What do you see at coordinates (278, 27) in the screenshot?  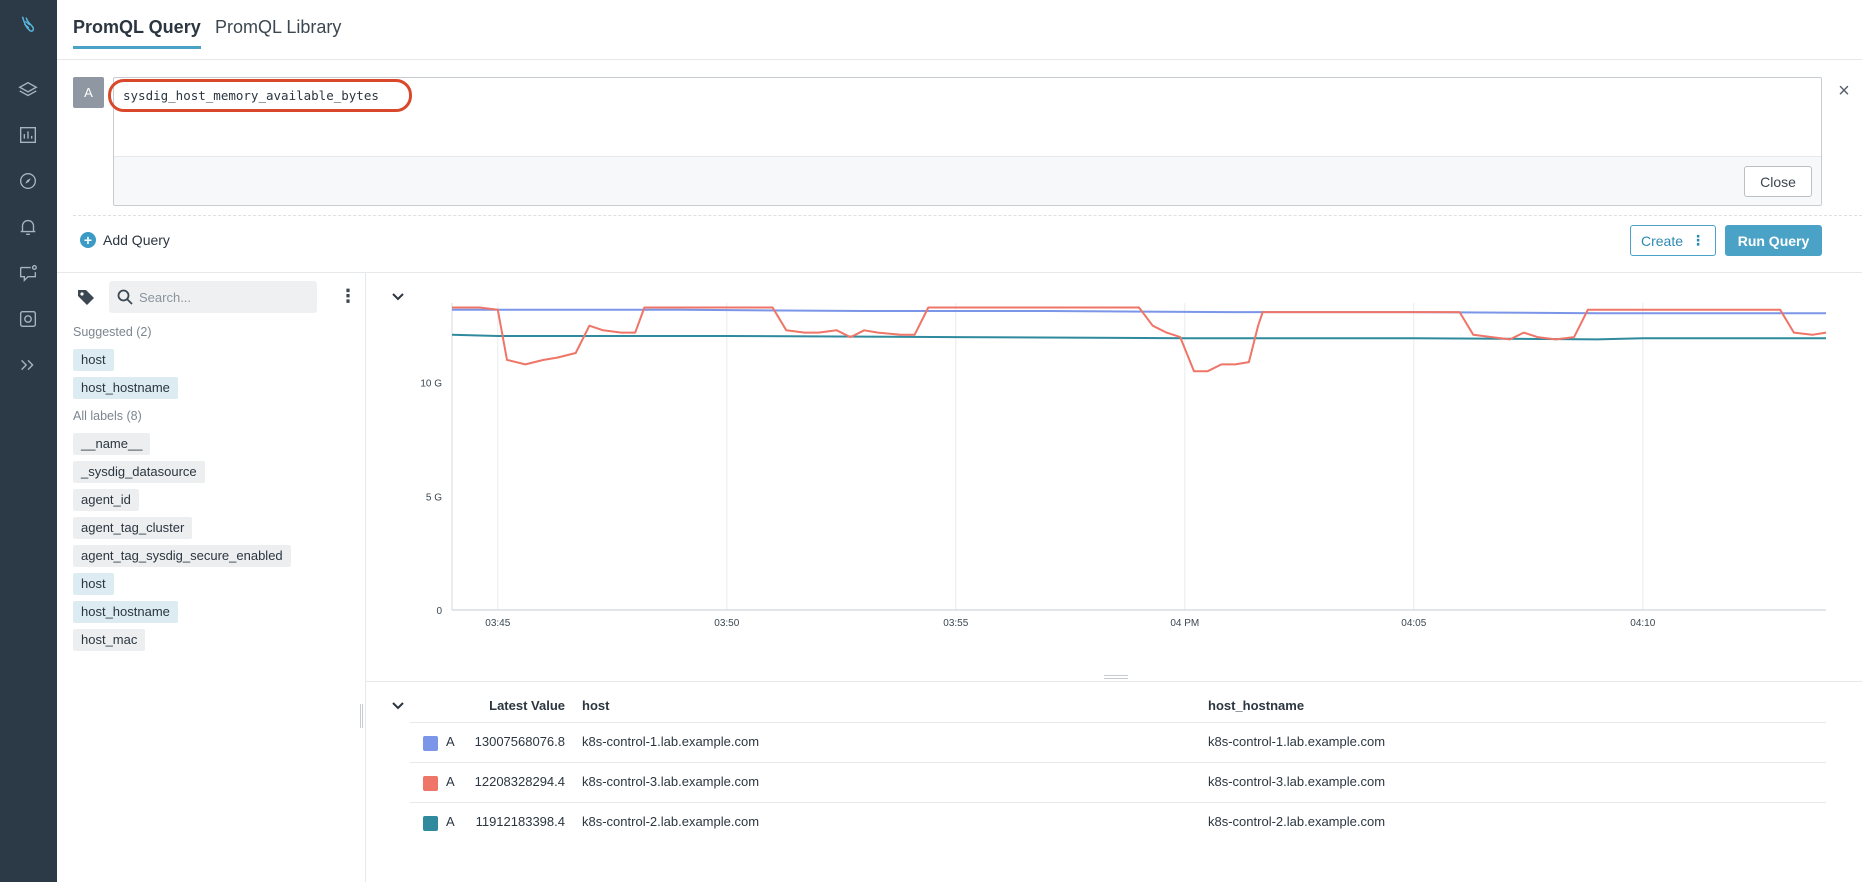 I see `tab-promql-library: PromQL Library` at bounding box center [278, 27].